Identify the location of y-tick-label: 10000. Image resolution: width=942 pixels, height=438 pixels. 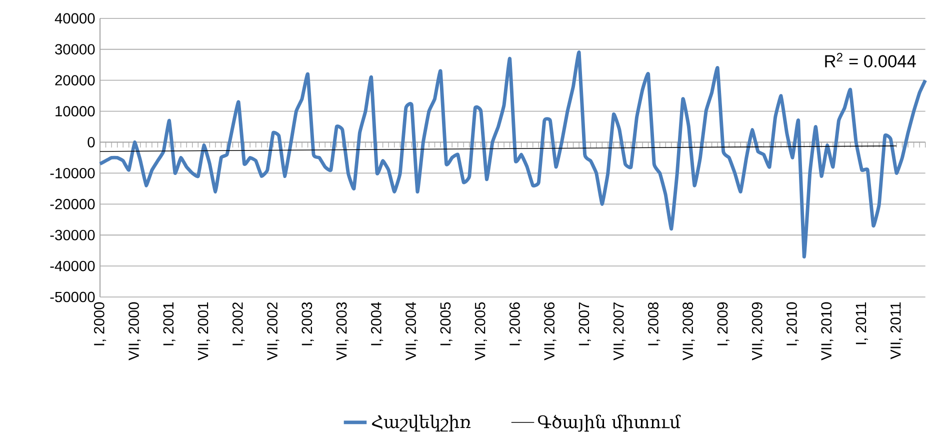
(75, 111).